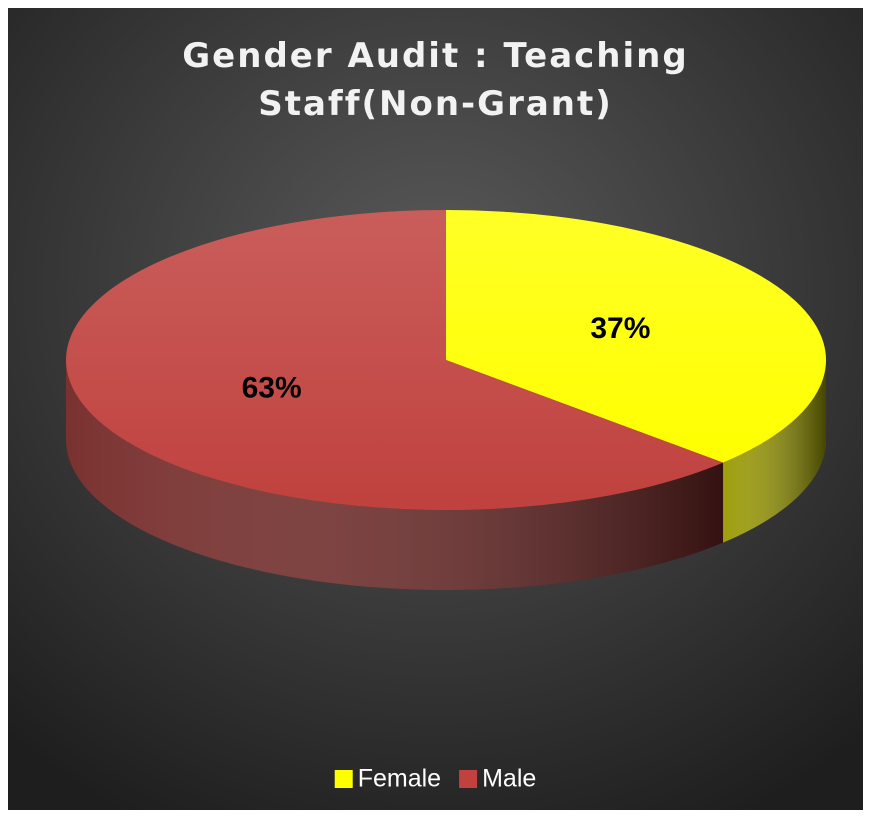  What do you see at coordinates (509, 779) in the screenshot?
I see `legend-label: Male` at bounding box center [509, 779].